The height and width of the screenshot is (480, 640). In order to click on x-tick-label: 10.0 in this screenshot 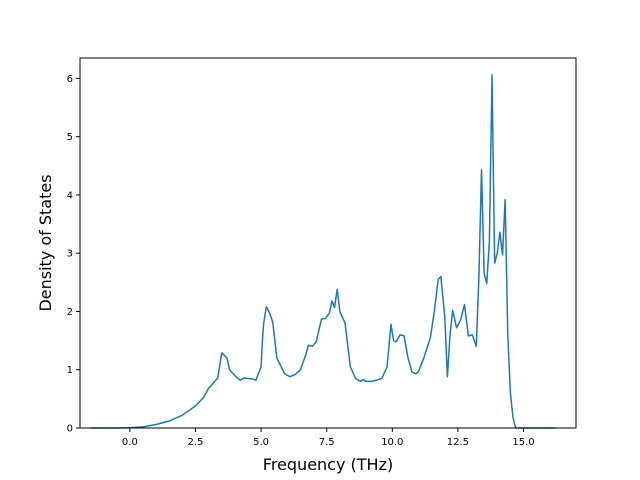, I will do `click(392, 442)`.